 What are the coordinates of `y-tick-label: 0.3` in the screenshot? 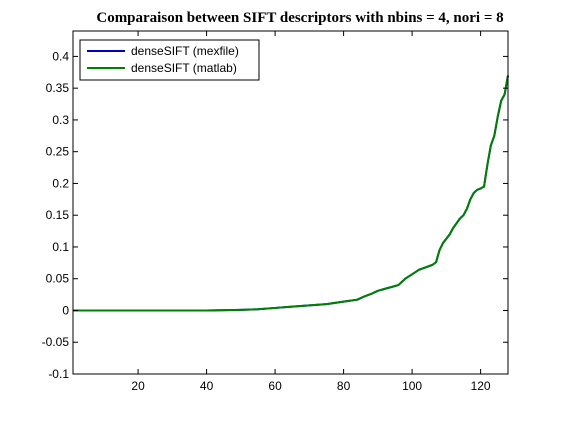 It's located at (60, 120).